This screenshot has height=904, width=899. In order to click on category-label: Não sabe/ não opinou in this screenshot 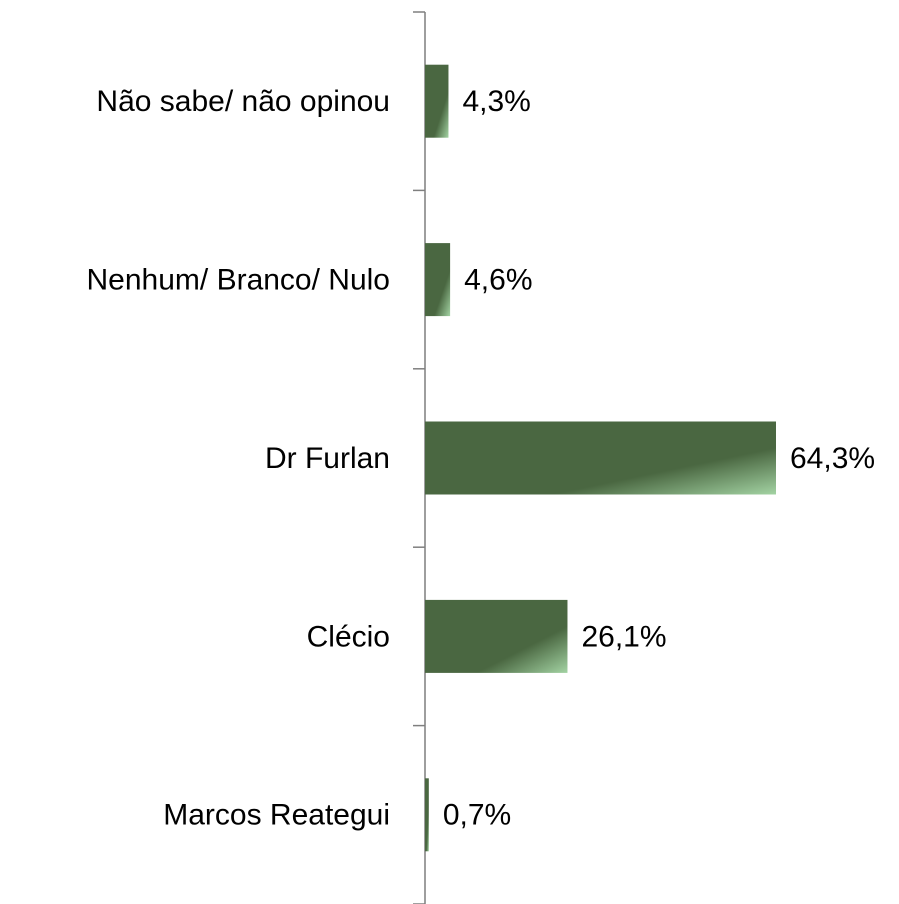, I will do `click(243, 101)`.